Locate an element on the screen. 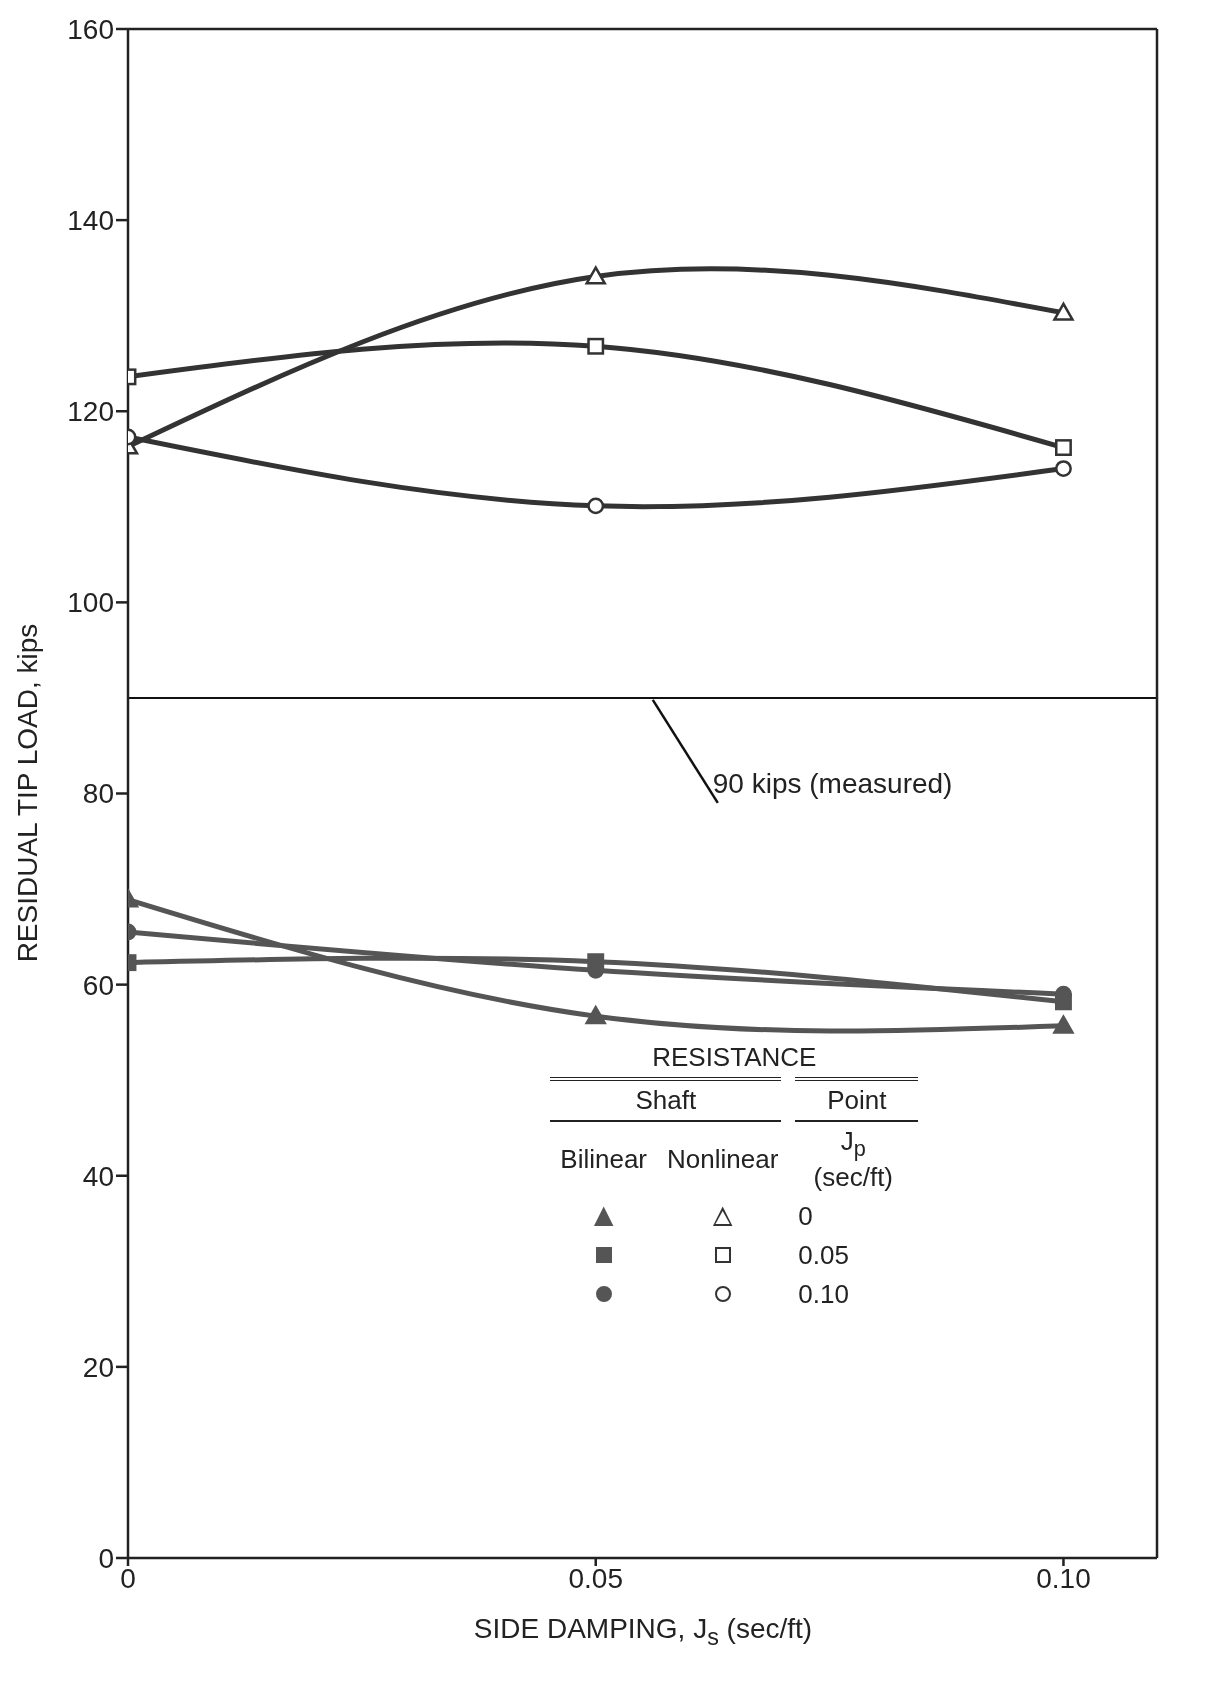  annotation: 0.05 is located at coordinates (823, 1254).